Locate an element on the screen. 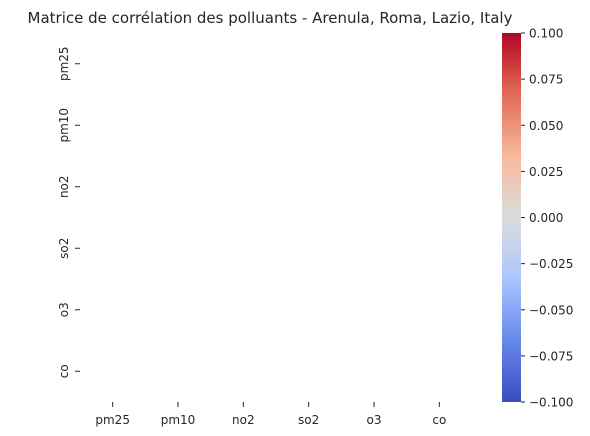 The width and height of the screenshot is (590, 436). colorbar-tick-label: −0.075 is located at coordinates (551, 356).